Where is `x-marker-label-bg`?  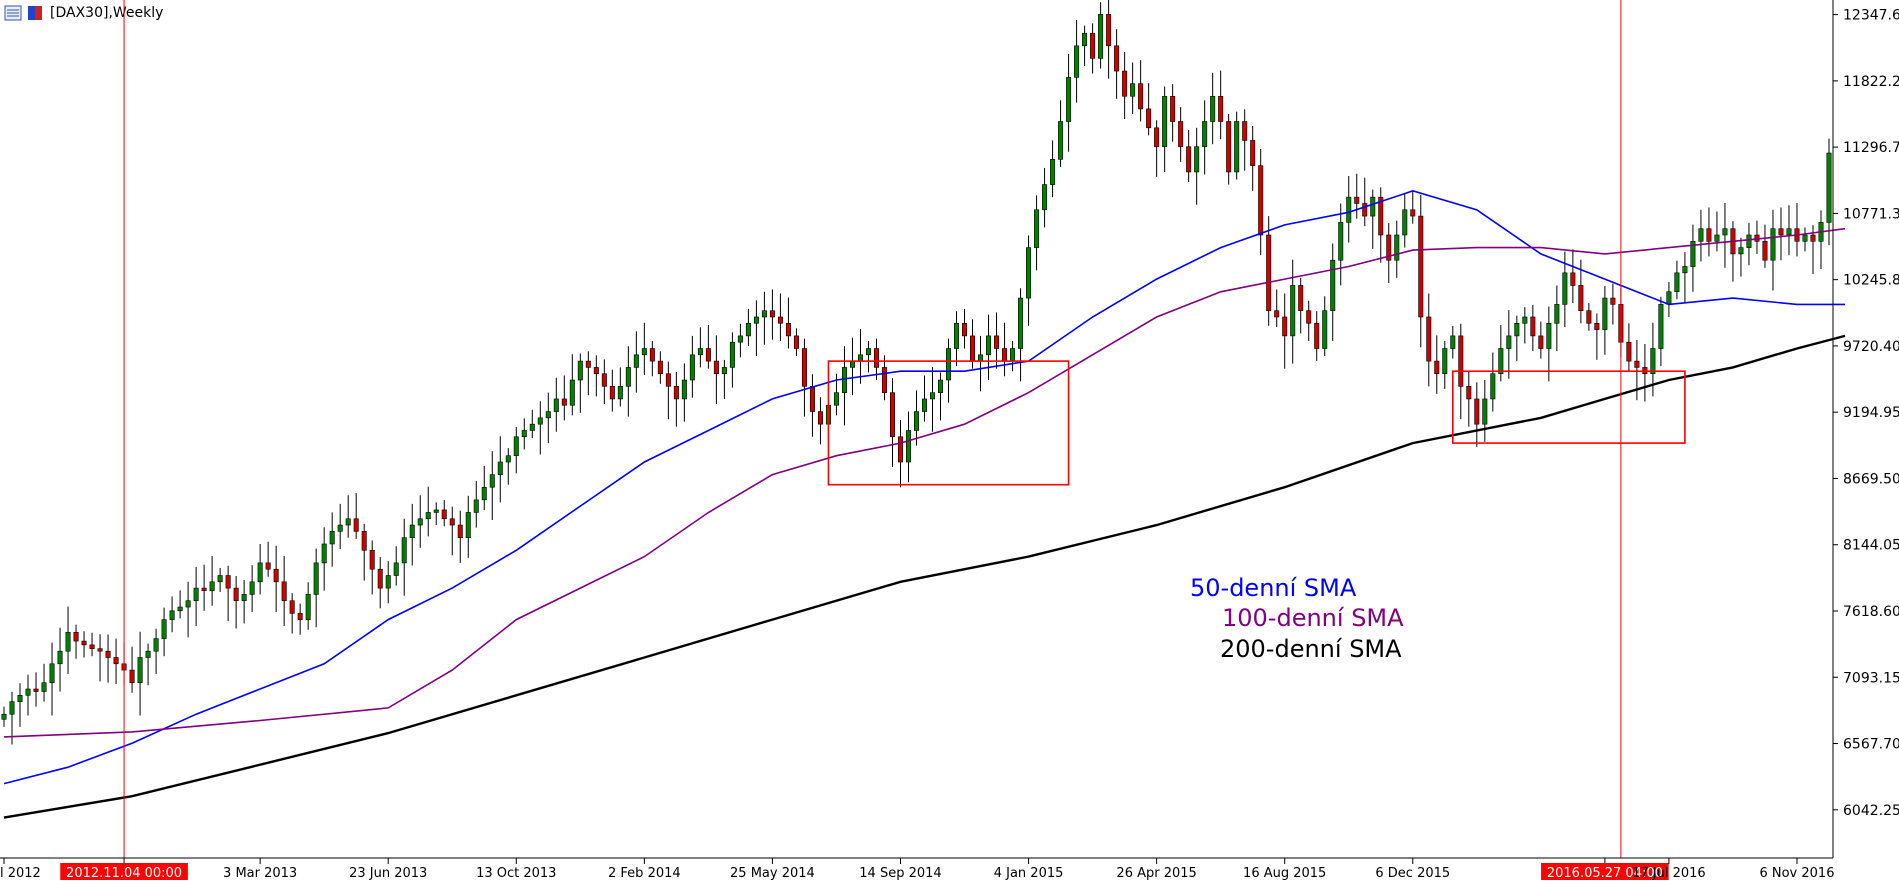
x-marker-label-bg is located at coordinates (1605, 871).